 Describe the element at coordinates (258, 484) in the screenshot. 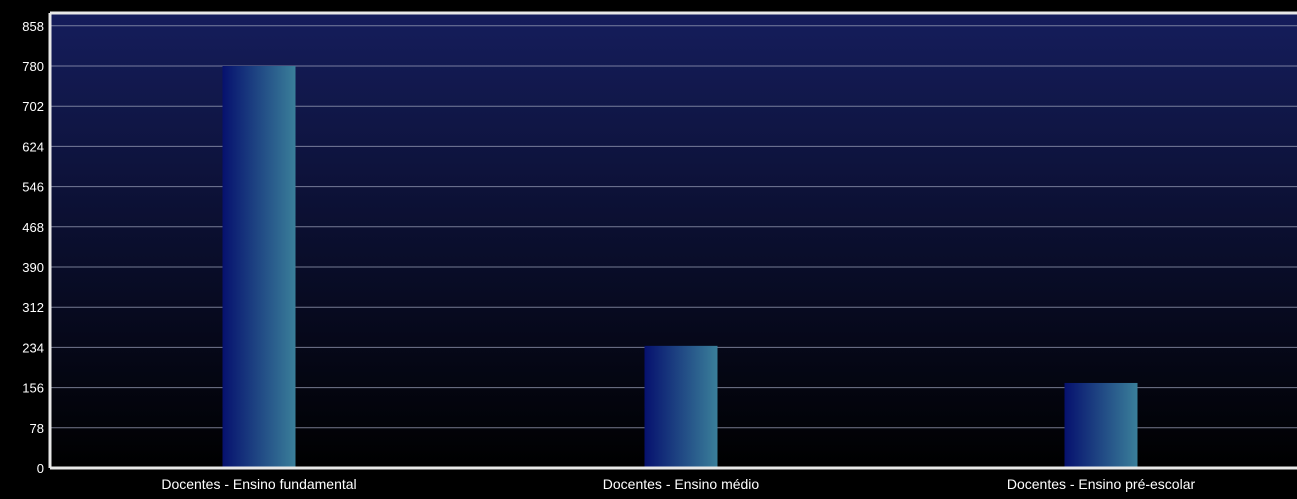

I see `x-category-label: Docentes - Ensino fundamental` at that location.